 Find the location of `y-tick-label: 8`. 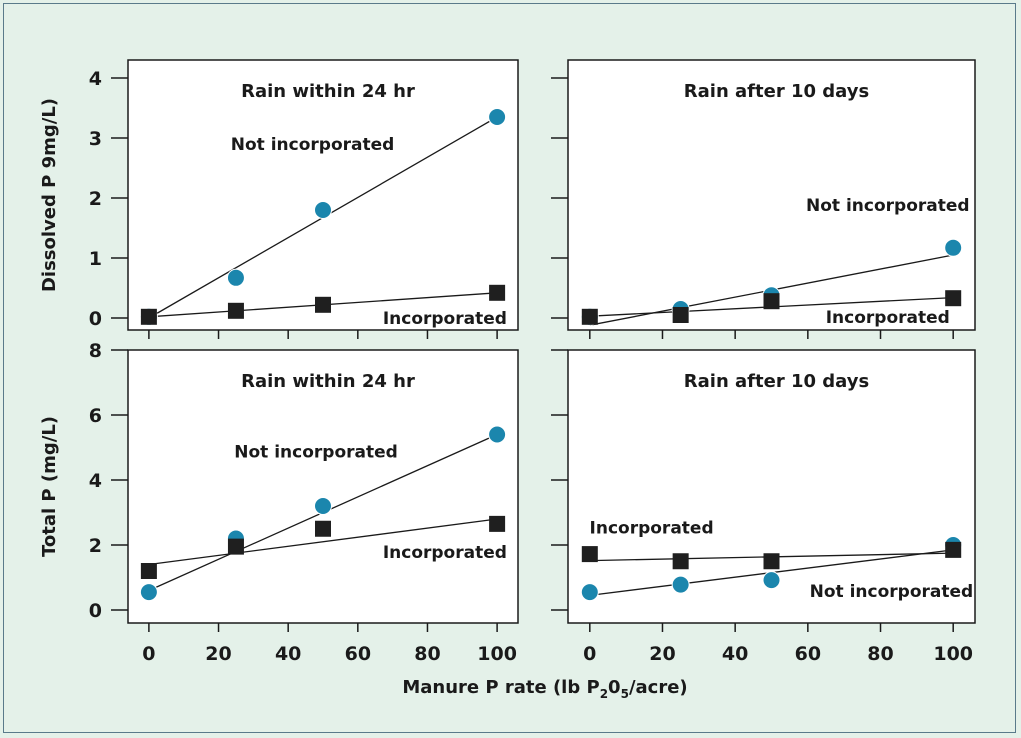

y-tick-label: 8 is located at coordinates (95, 351).